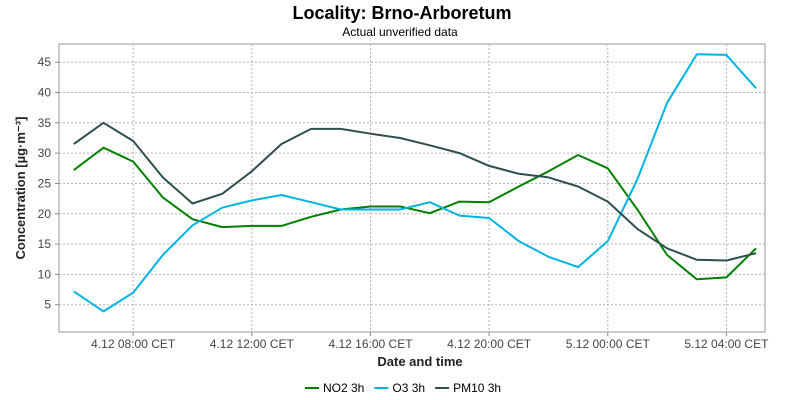  What do you see at coordinates (45, 244) in the screenshot?
I see `y-tick-label: 15` at bounding box center [45, 244].